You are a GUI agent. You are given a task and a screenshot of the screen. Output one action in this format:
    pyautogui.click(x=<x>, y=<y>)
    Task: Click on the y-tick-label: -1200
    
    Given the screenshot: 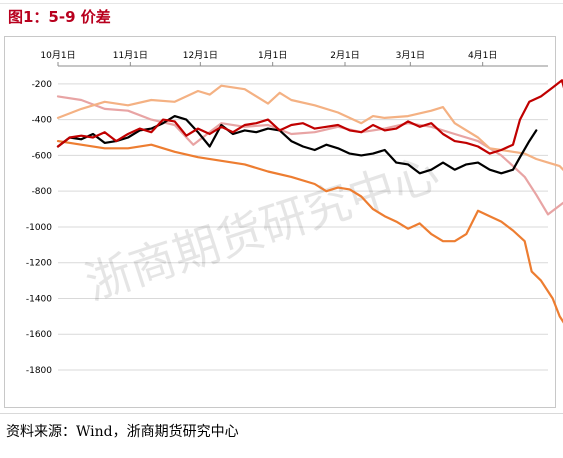 What is the action you would take?
    pyautogui.click(x=39, y=264)
    